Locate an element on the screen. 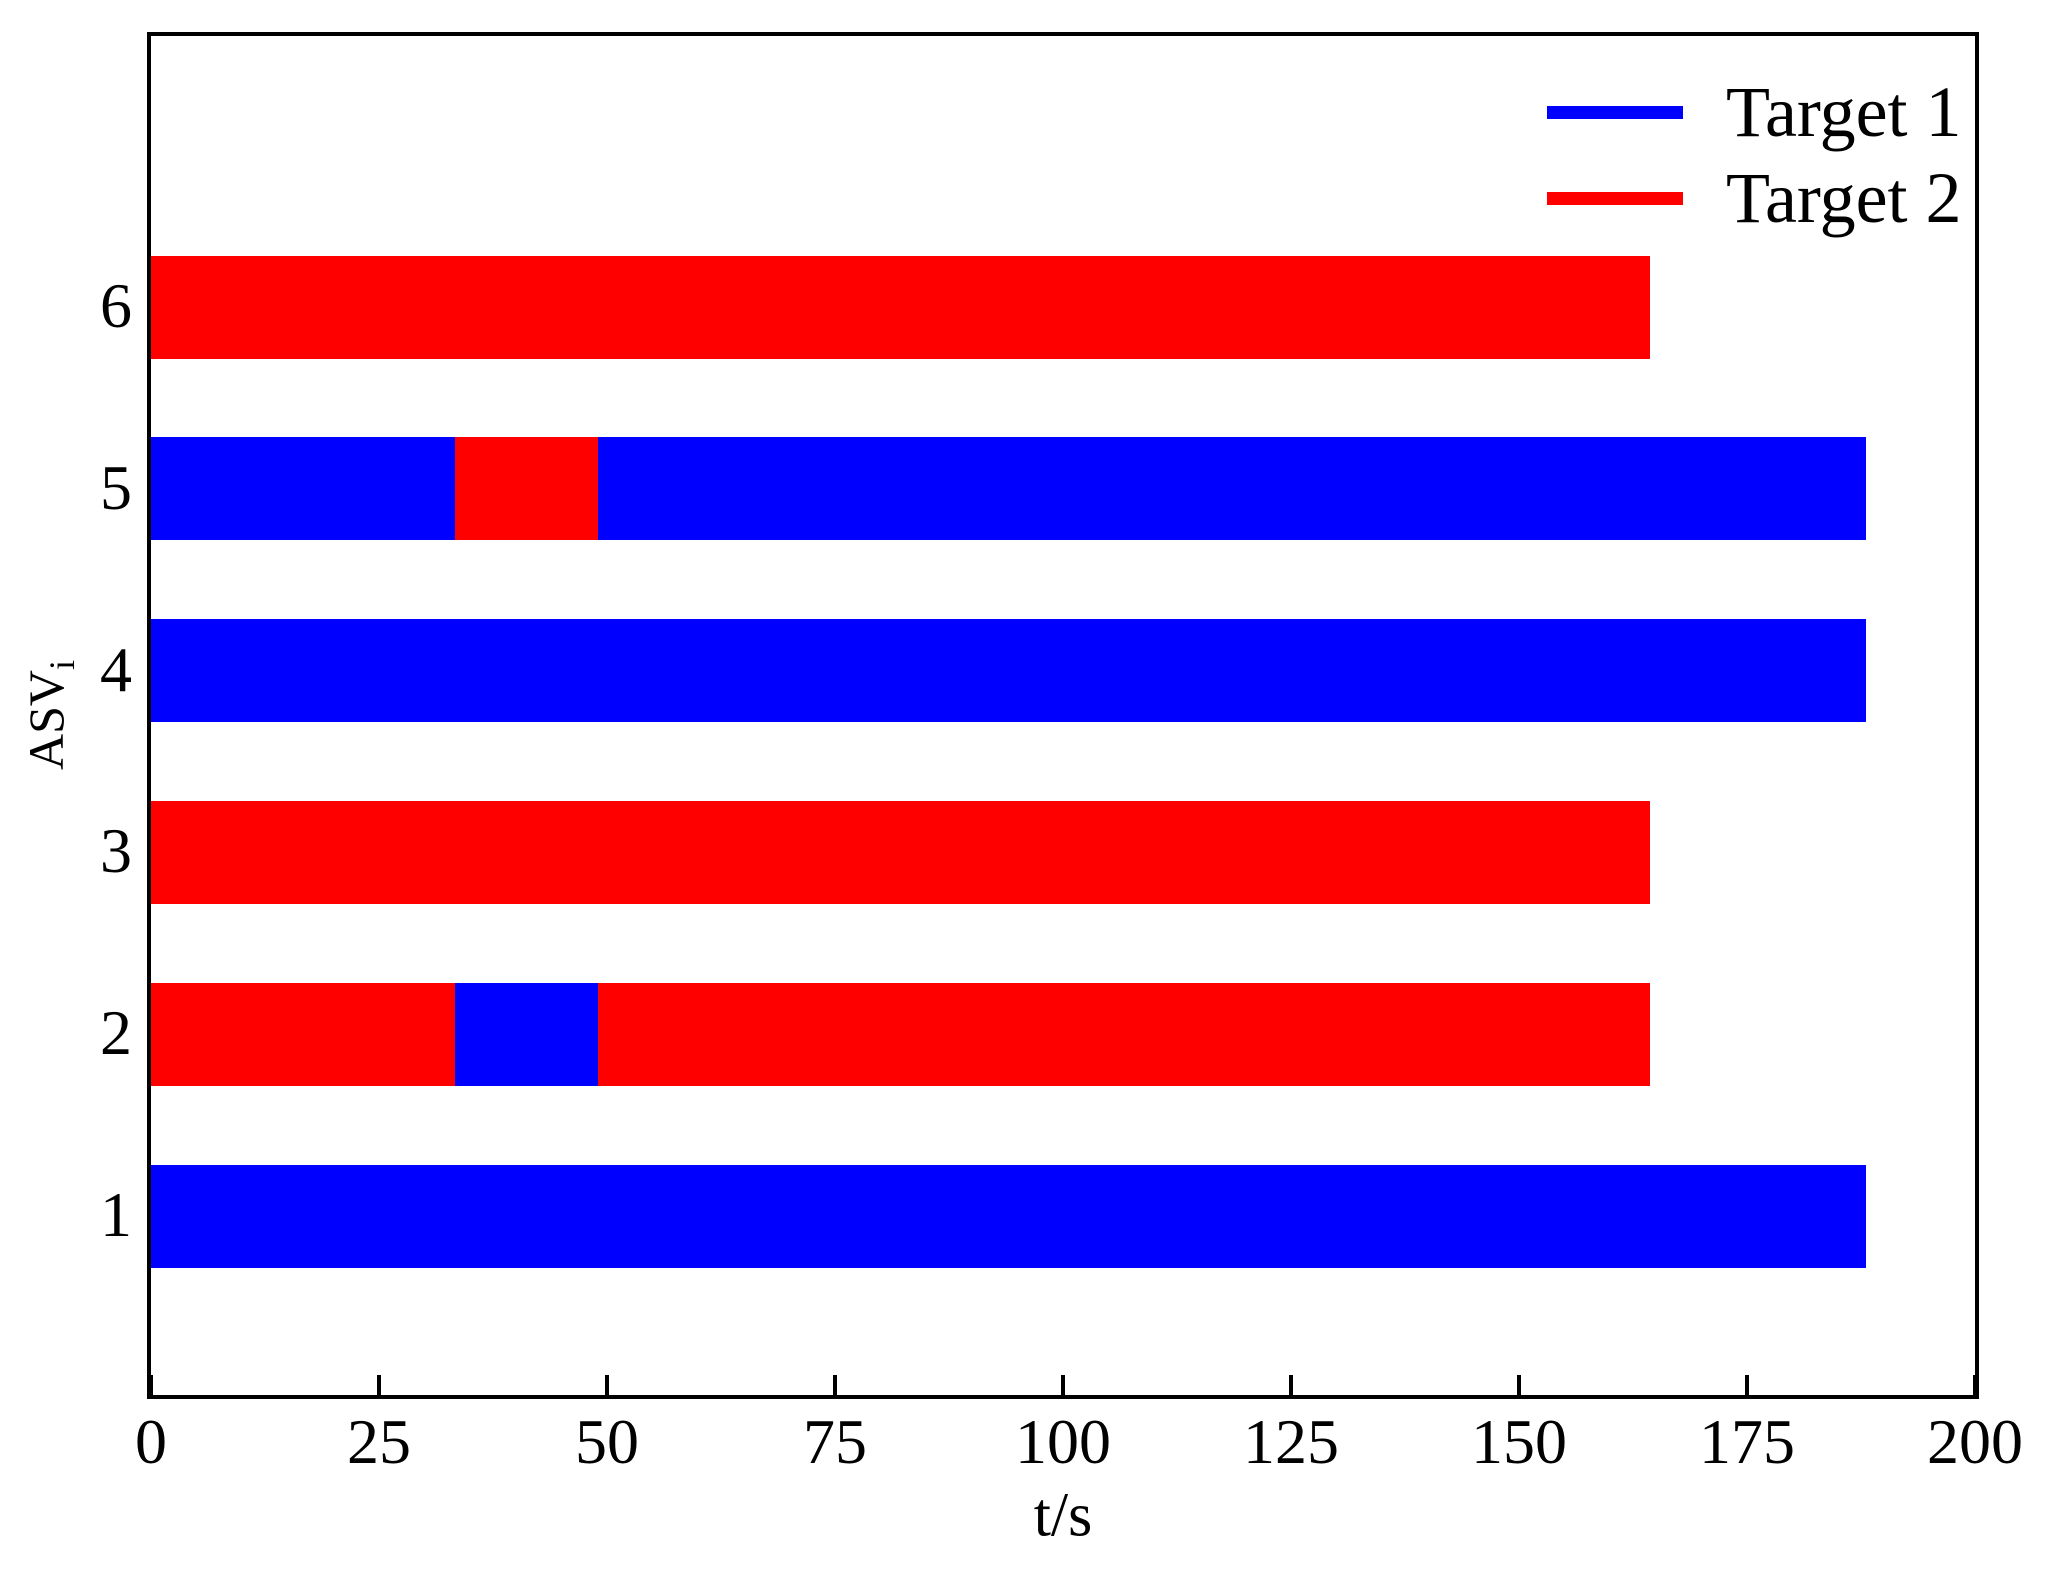  y-tick-label: 3 is located at coordinates (116, 851).